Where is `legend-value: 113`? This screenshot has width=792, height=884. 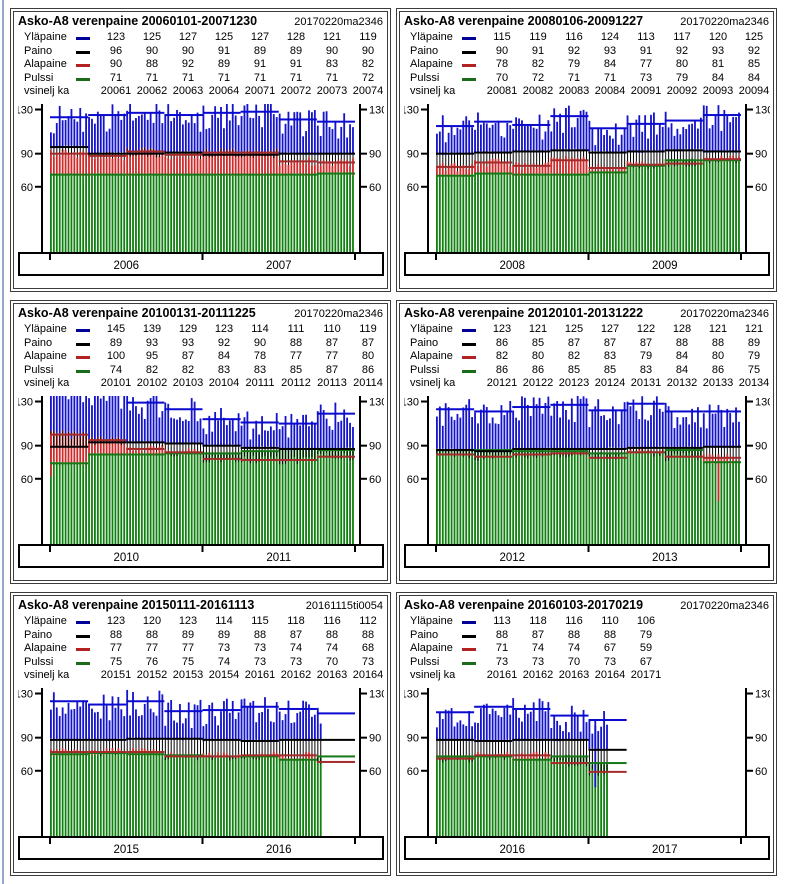 legend-value: 113 is located at coordinates (502, 621).